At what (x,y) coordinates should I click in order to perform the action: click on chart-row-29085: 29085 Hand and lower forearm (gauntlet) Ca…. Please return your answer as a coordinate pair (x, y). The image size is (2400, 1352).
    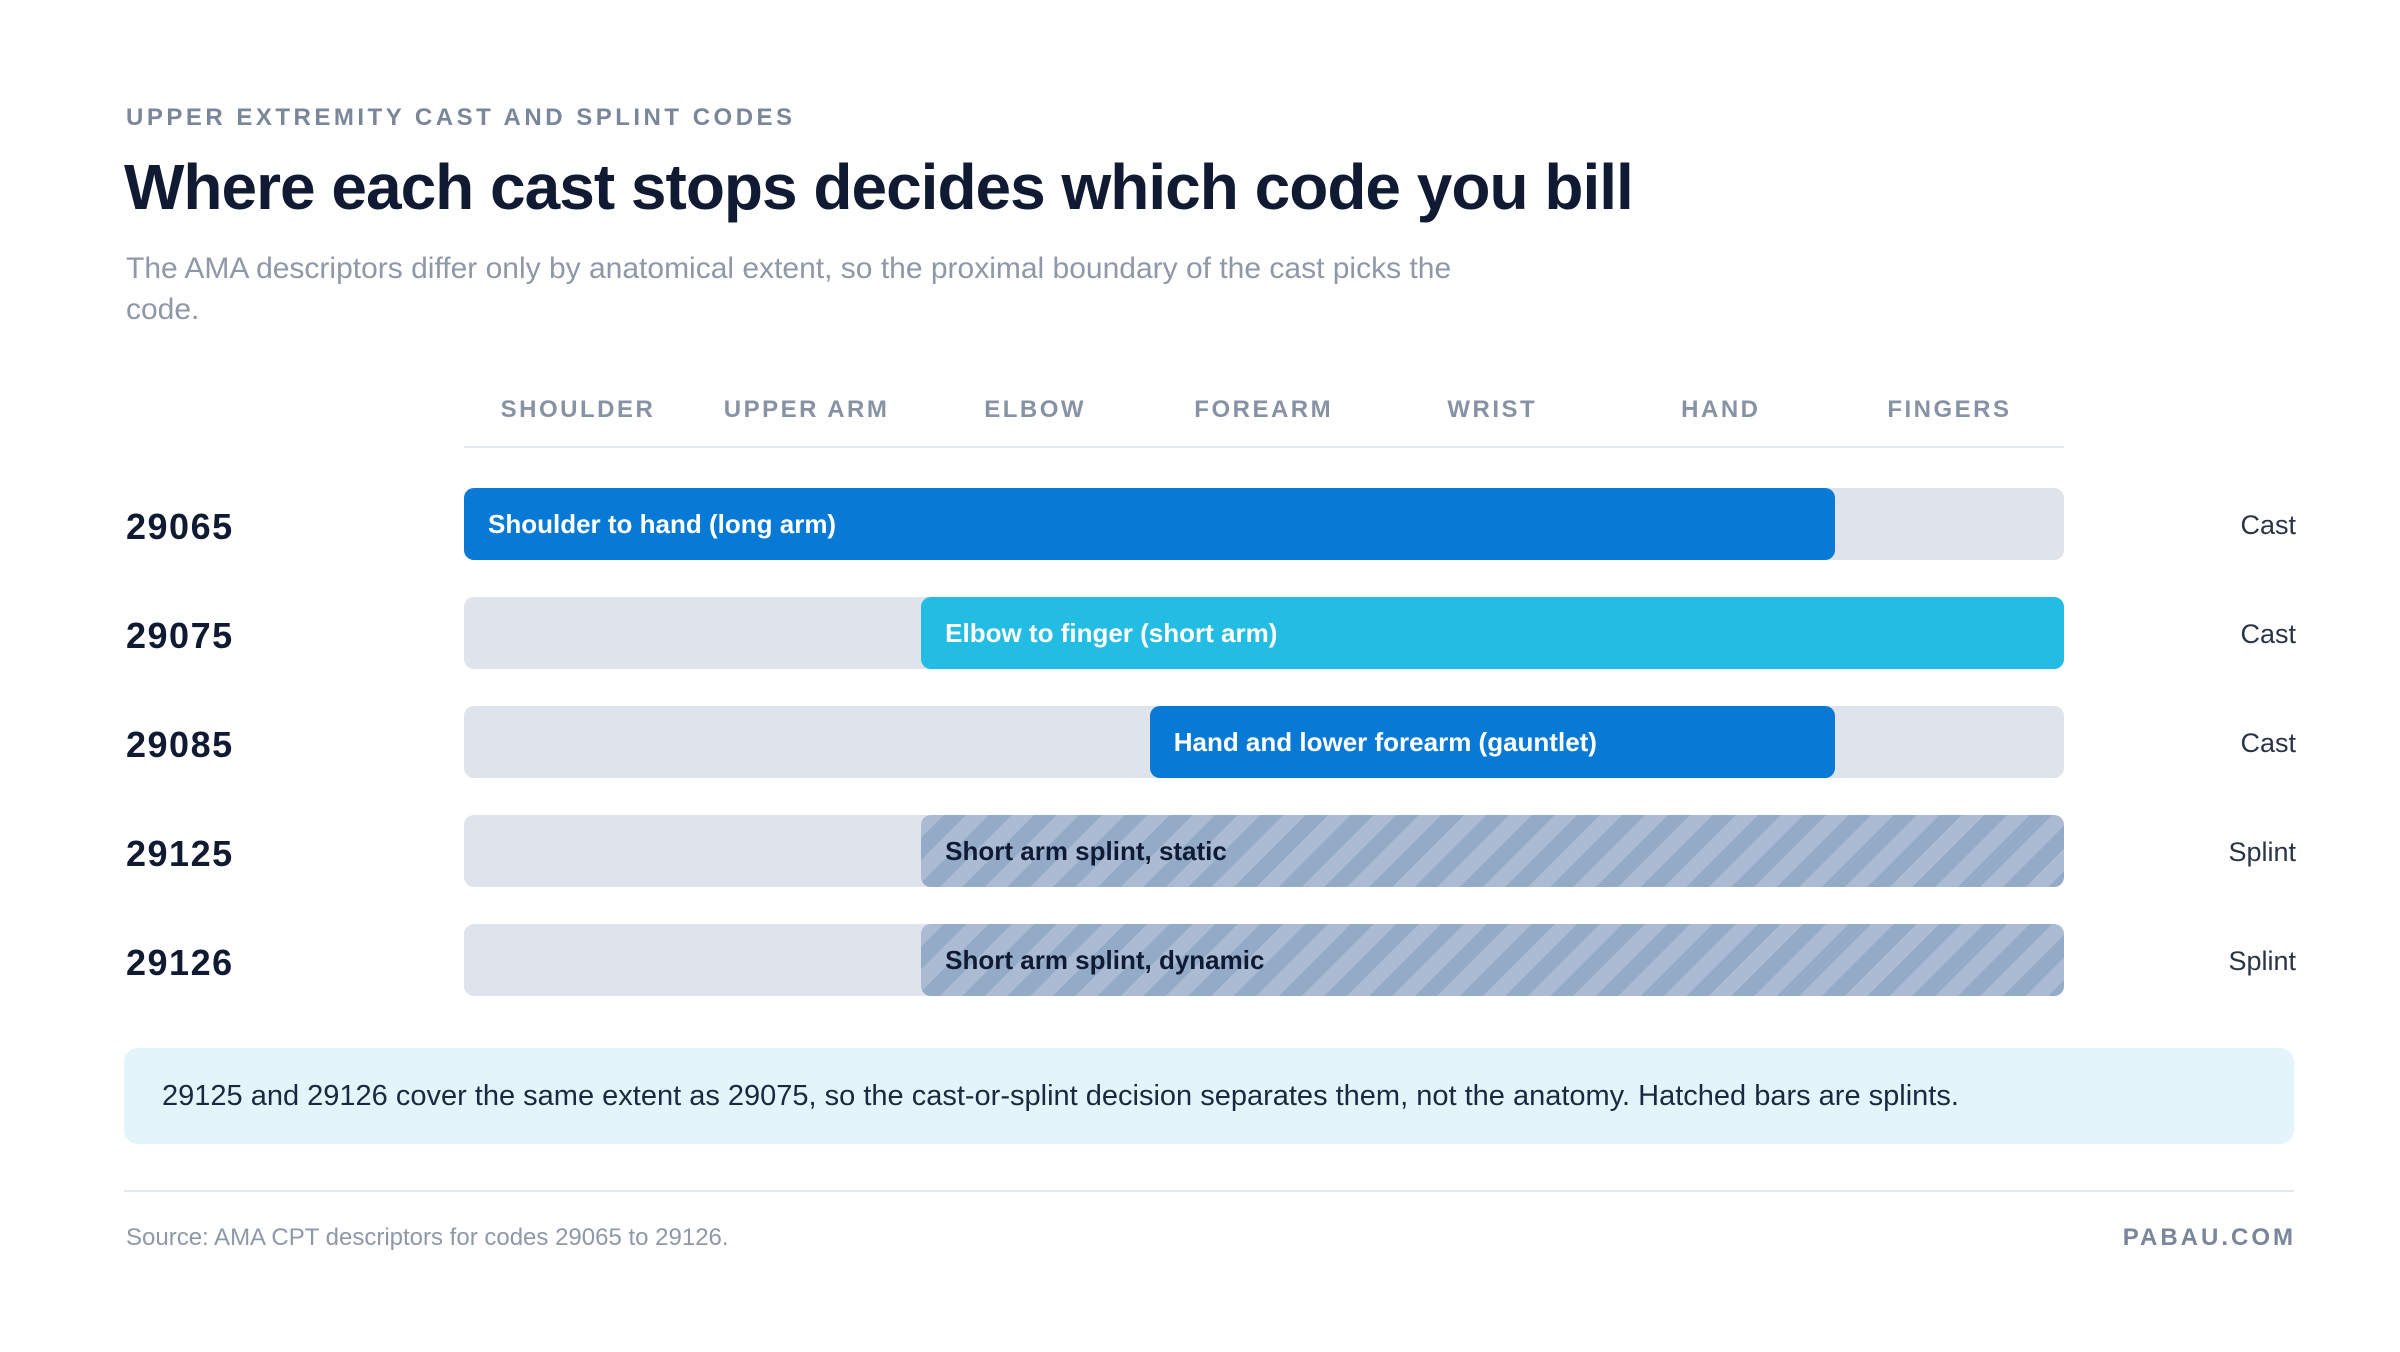
    Looking at the image, I should click on (1200, 742).